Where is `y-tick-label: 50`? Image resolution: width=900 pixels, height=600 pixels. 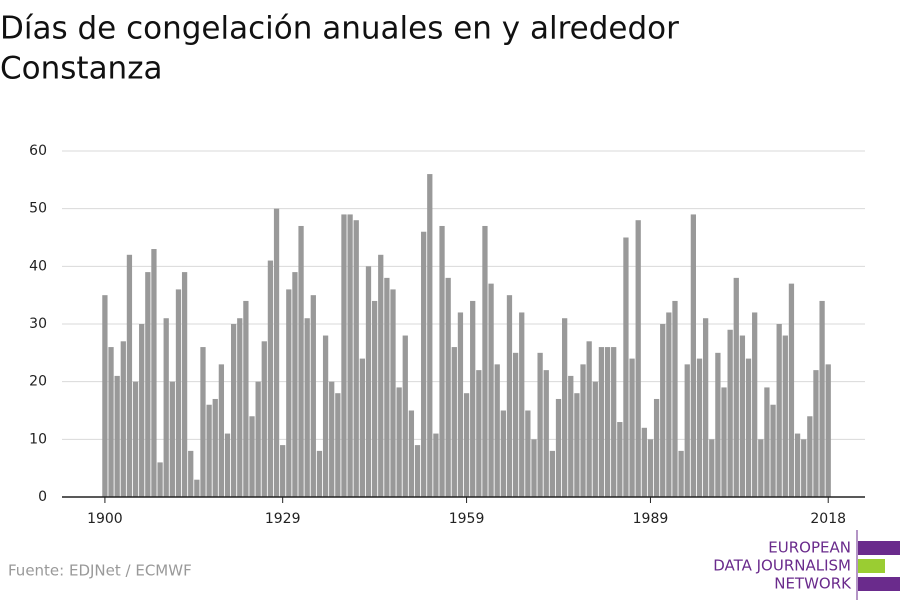 y-tick-label: 50 is located at coordinates (38, 209).